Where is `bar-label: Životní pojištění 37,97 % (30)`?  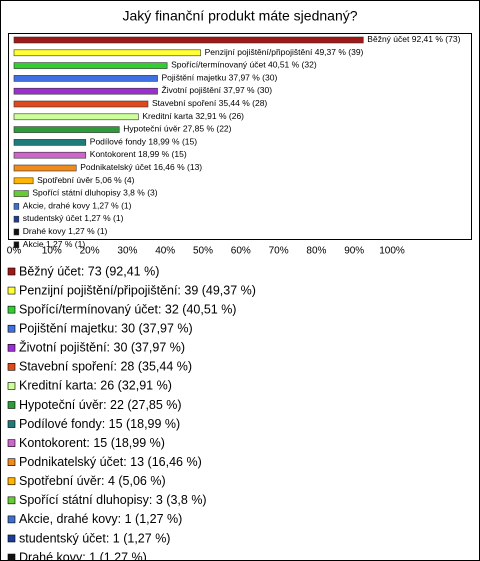
bar-label: Životní pojištění 37,97 % (30) is located at coordinates (217, 90).